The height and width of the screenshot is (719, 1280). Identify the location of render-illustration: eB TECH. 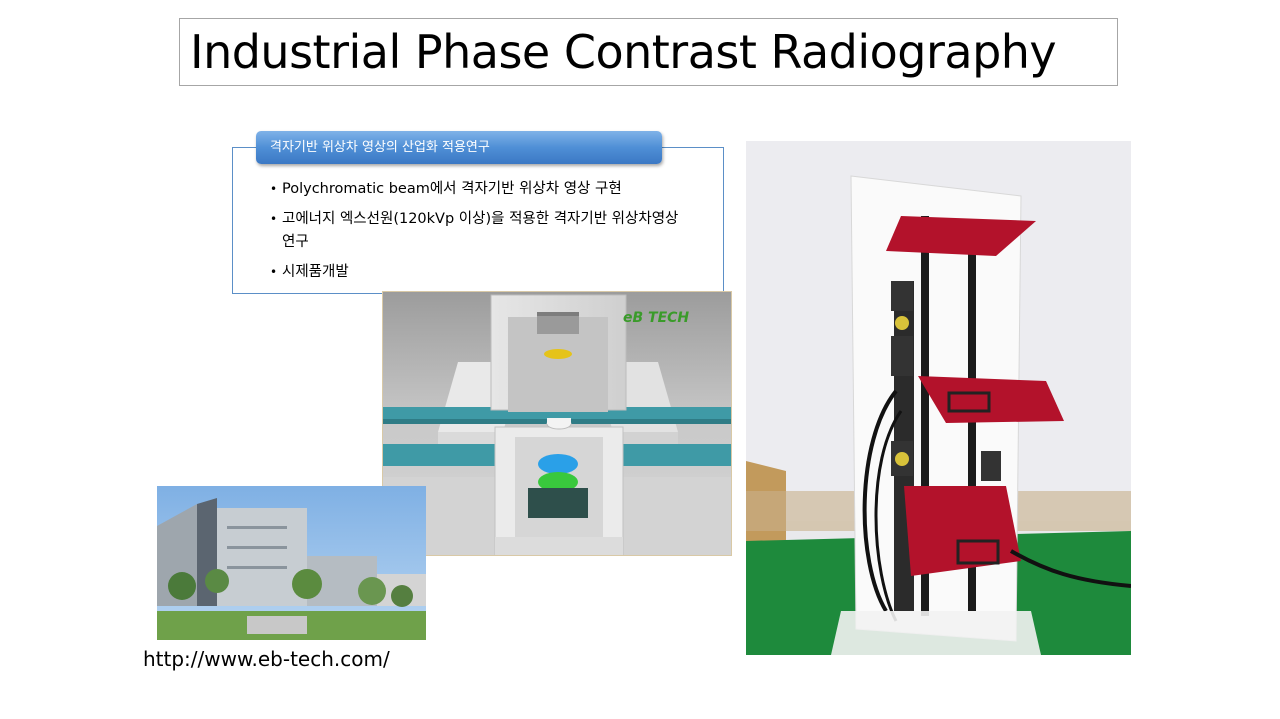
(557, 423).